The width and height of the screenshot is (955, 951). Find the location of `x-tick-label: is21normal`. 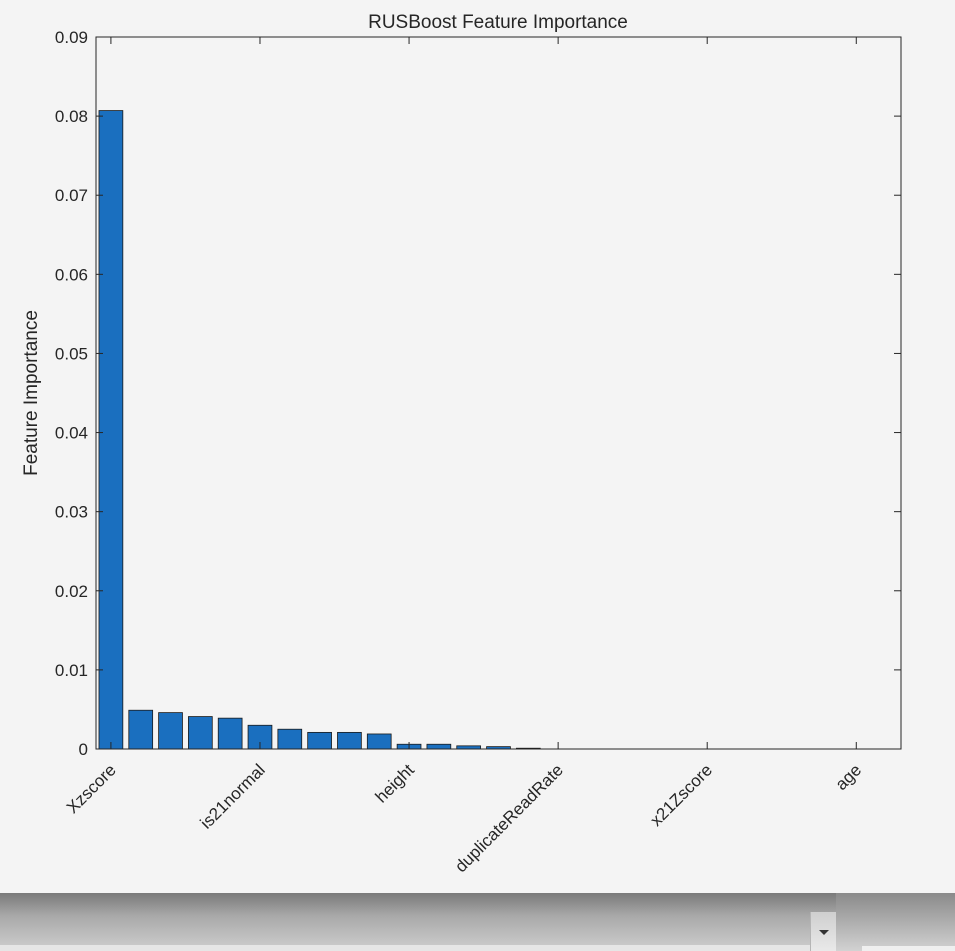

x-tick-label: is21normal is located at coordinates (233, 796).